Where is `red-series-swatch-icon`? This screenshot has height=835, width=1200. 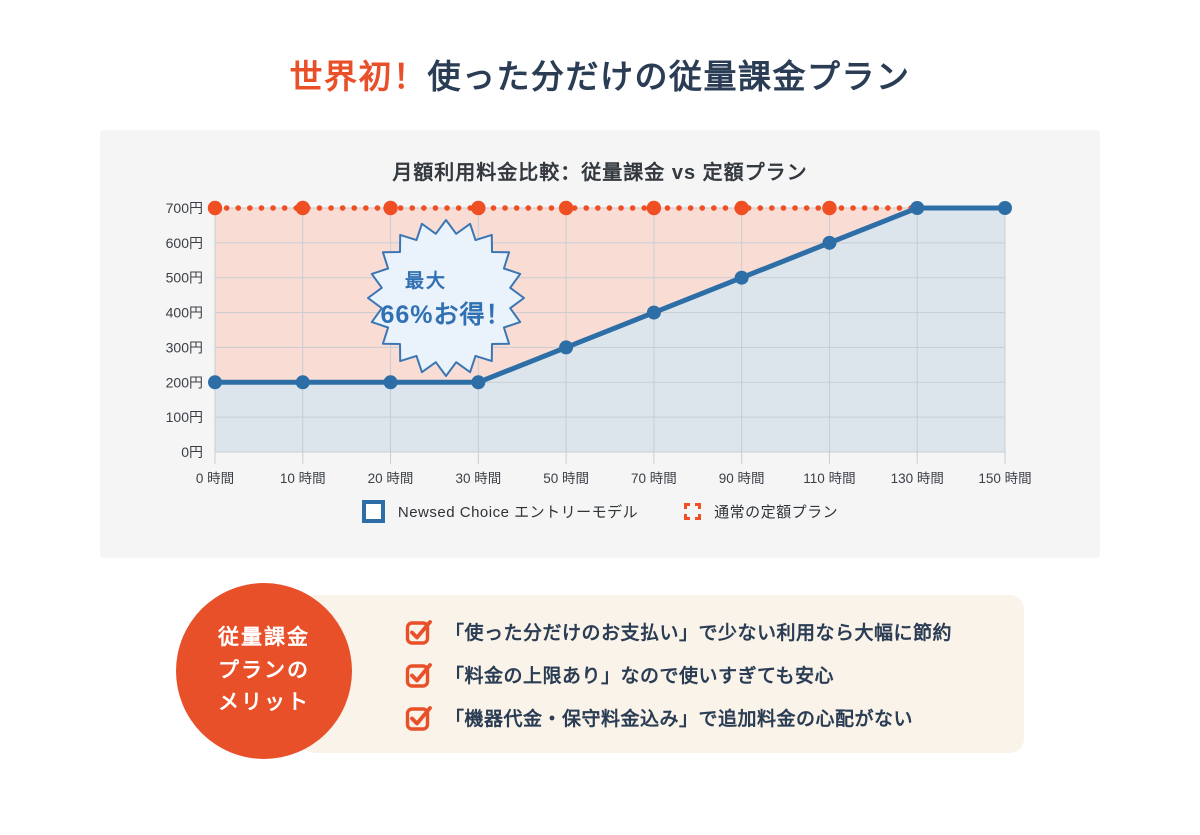
red-series-swatch-icon is located at coordinates (693, 511).